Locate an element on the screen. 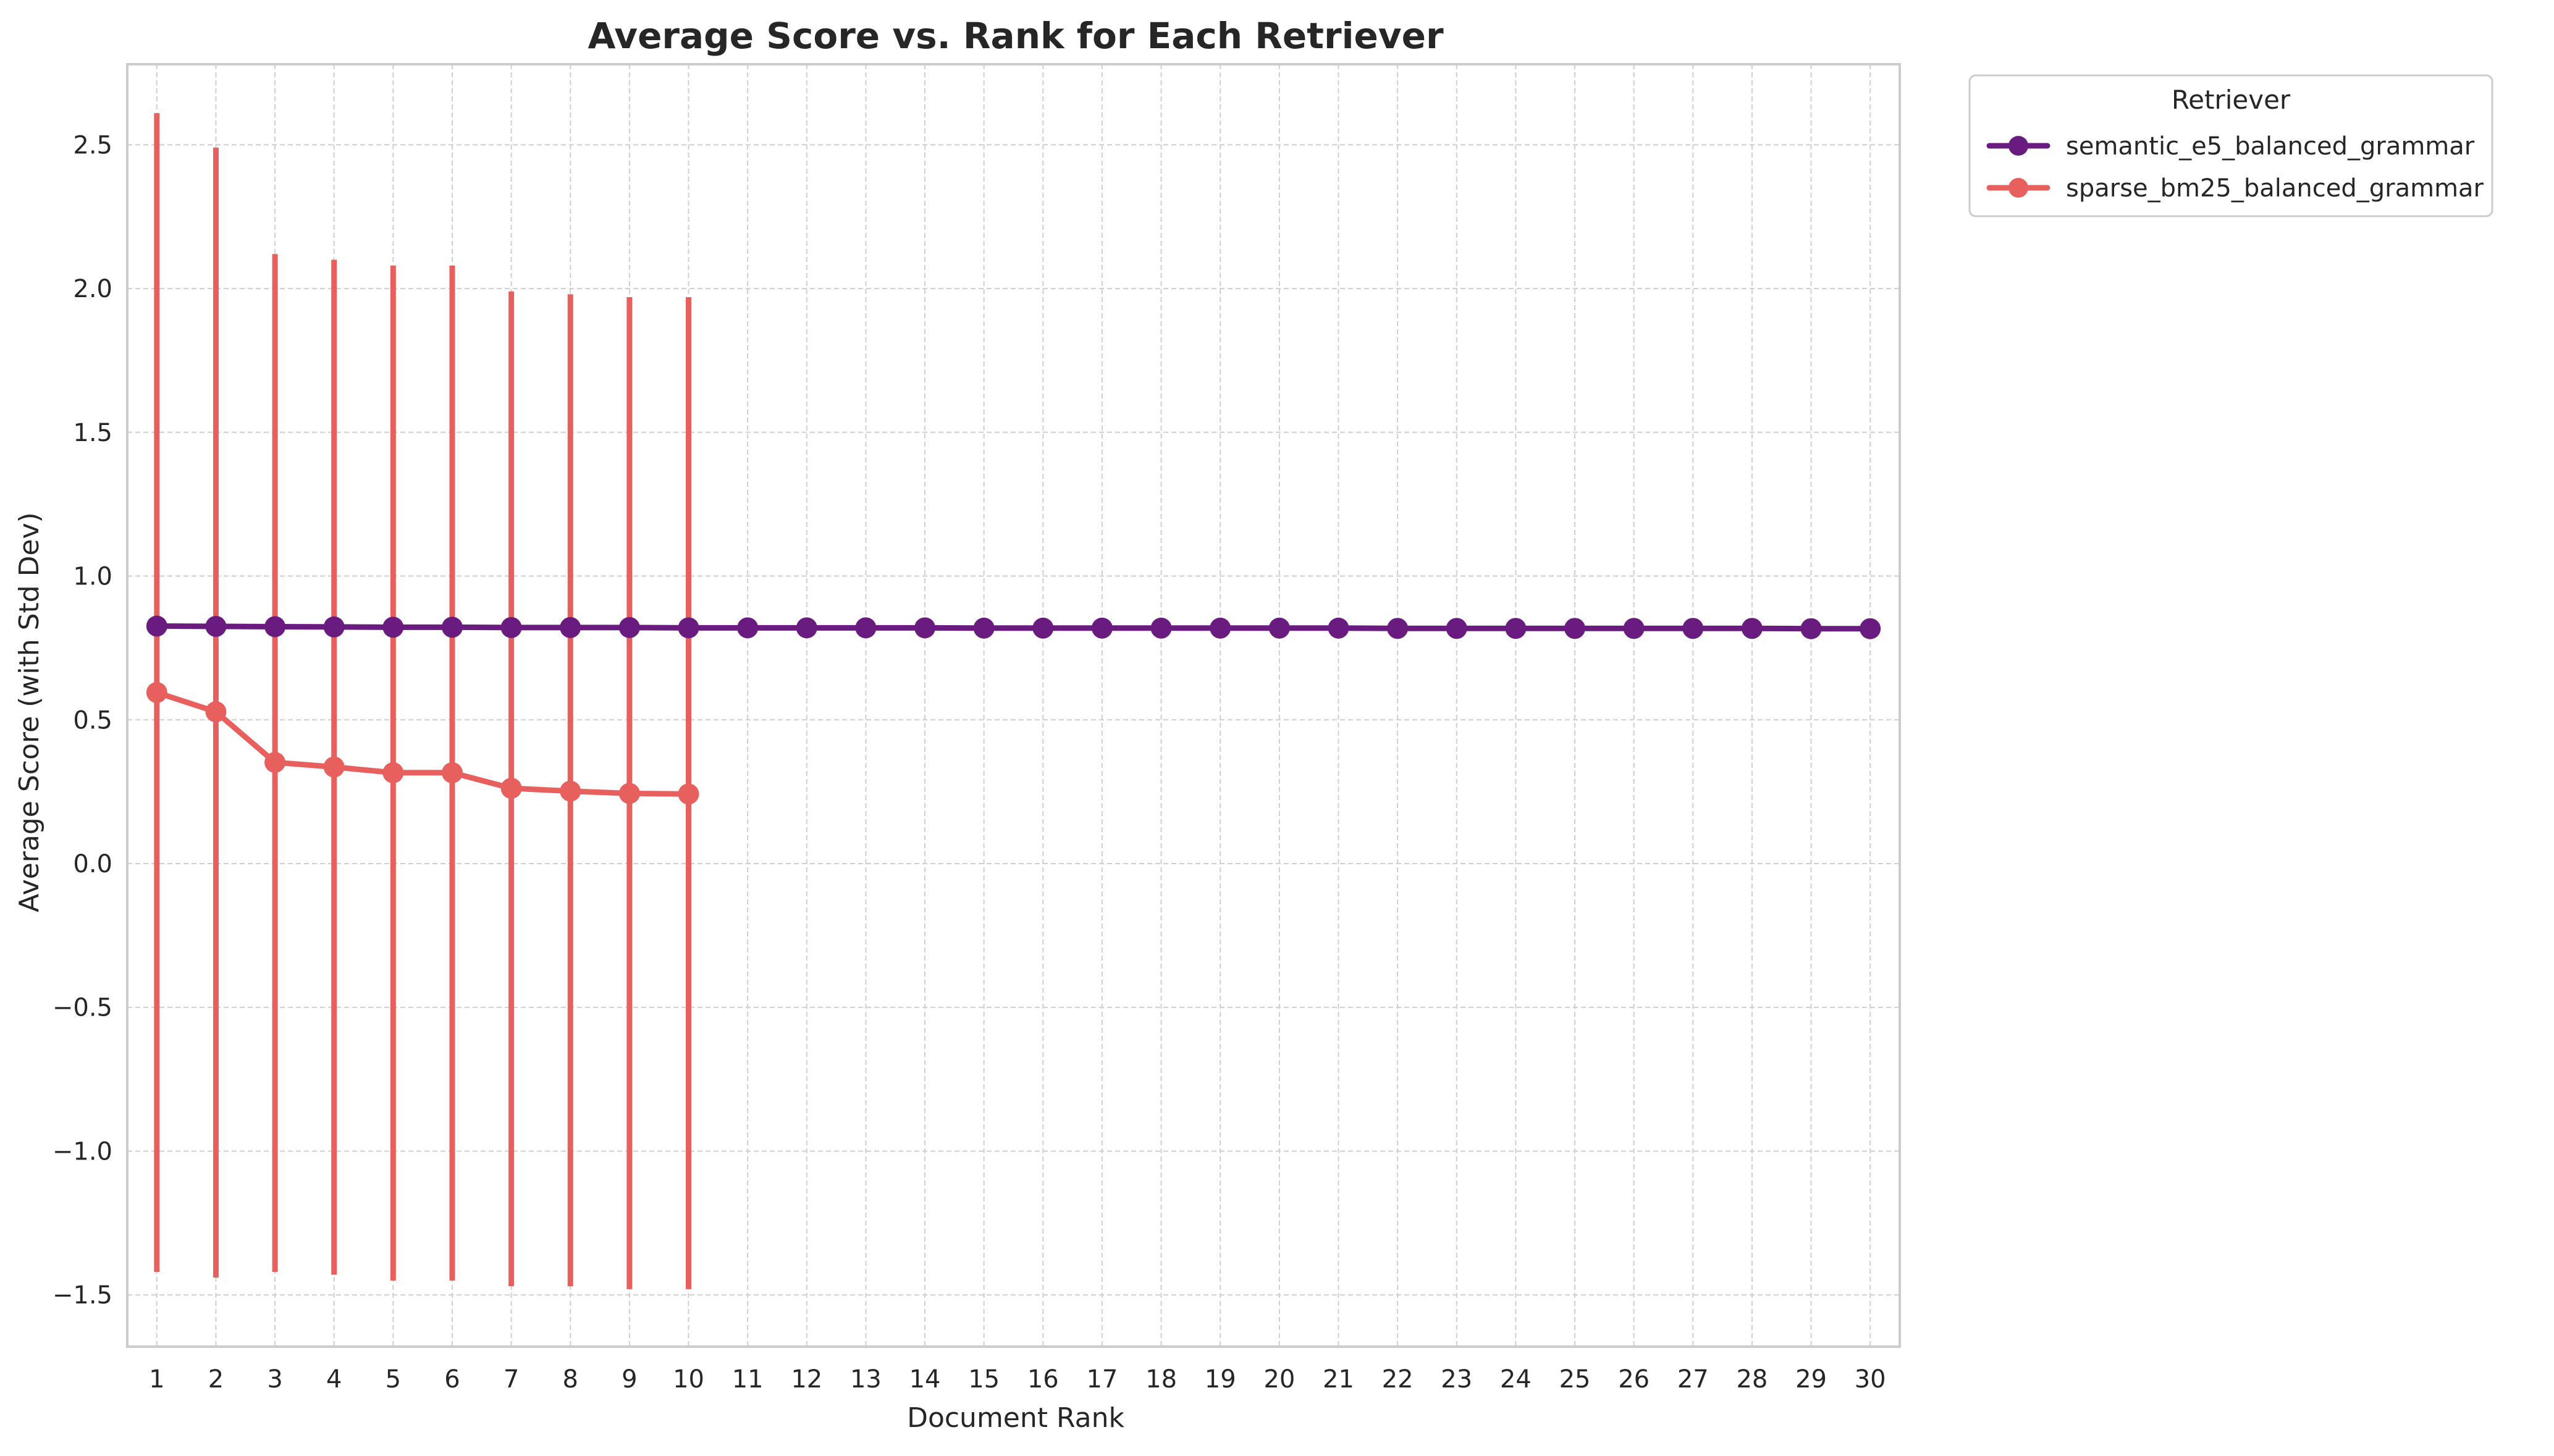  y-tick-label: 2.0 is located at coordinates (93, 289).